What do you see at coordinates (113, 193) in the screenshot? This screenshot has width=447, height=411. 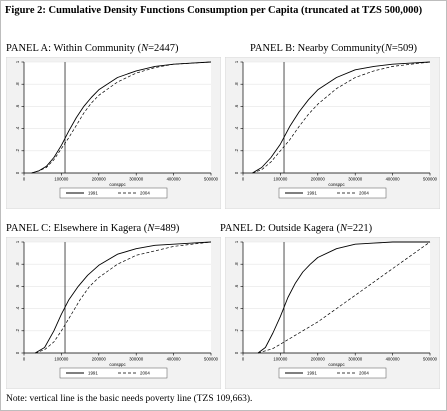 I see `panel-a-legend` at bounding box center [113, 193].